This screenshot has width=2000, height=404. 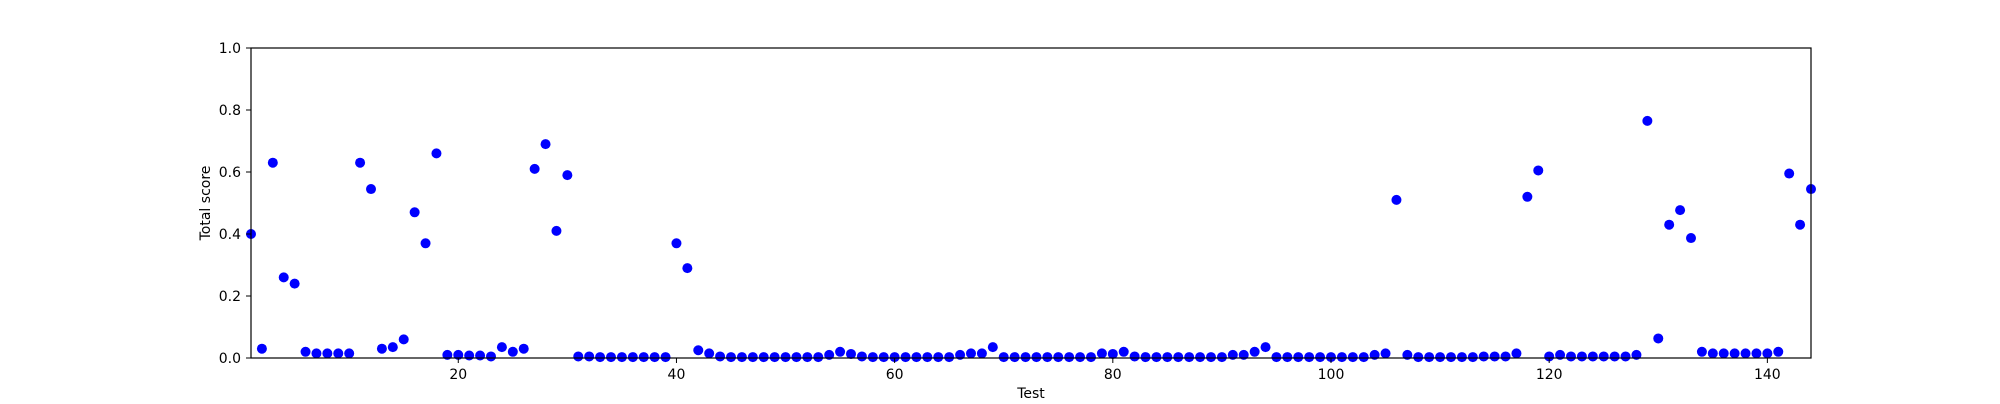 I want to click on x-tick-label: 140, so click(x=1767, y=375).